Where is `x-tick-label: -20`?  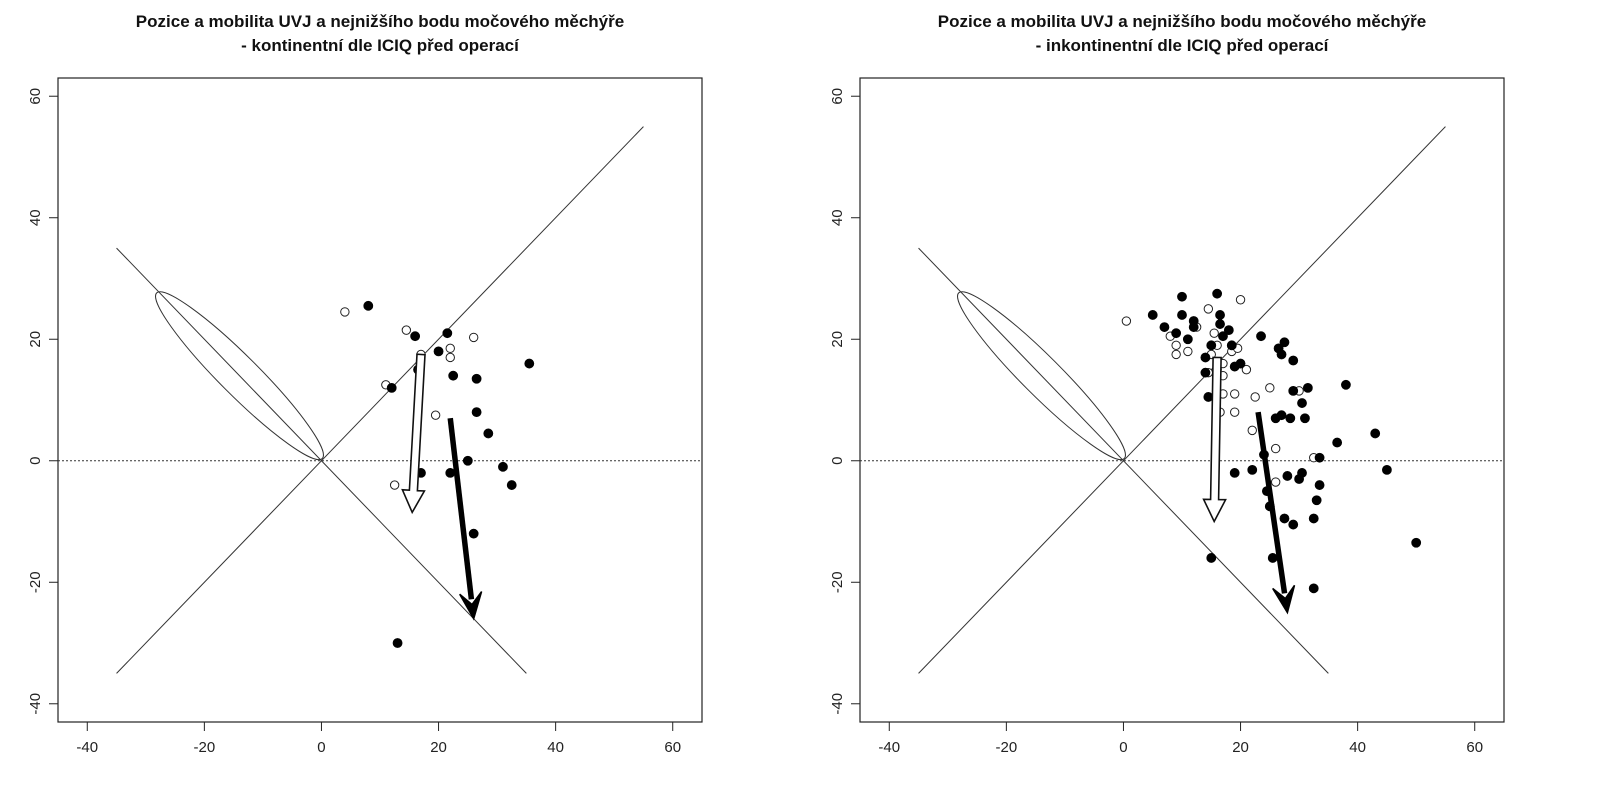 x-tick-label: -20 is located at coordinates (205, 747).